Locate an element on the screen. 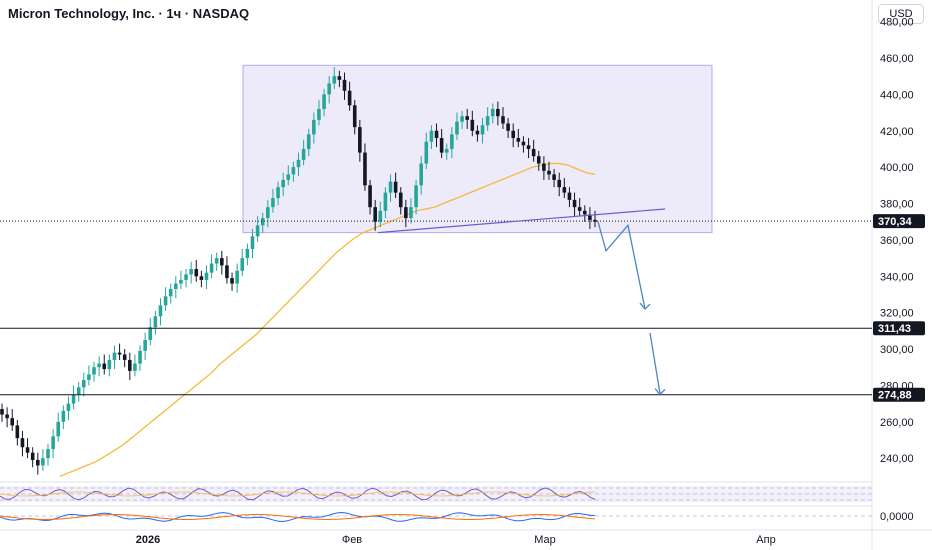  y-tick-label: 480,00 is located at coordinates (897, 23).